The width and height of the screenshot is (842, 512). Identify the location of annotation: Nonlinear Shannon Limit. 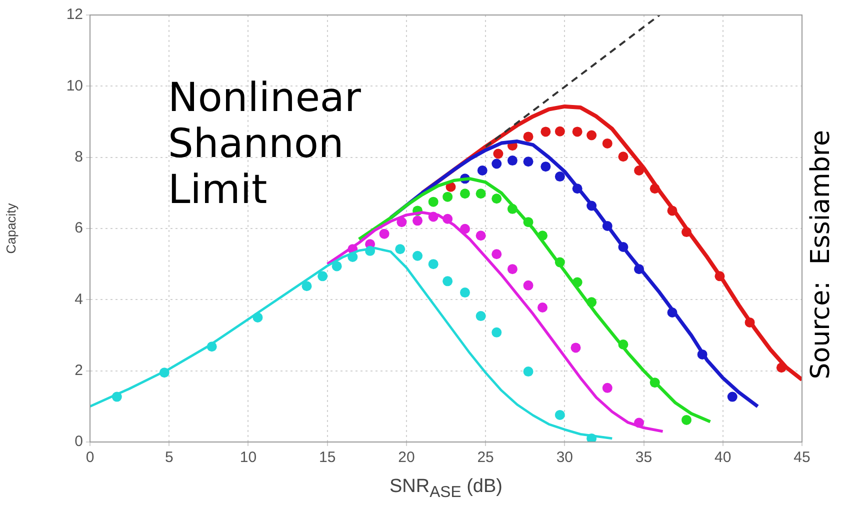
(265, 144).